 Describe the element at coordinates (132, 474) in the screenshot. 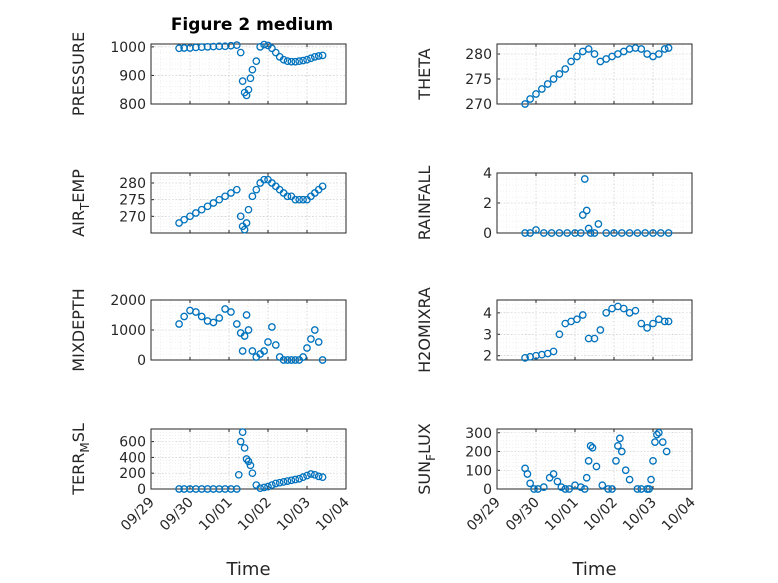

I see `y-tick-label: 200` at that location.